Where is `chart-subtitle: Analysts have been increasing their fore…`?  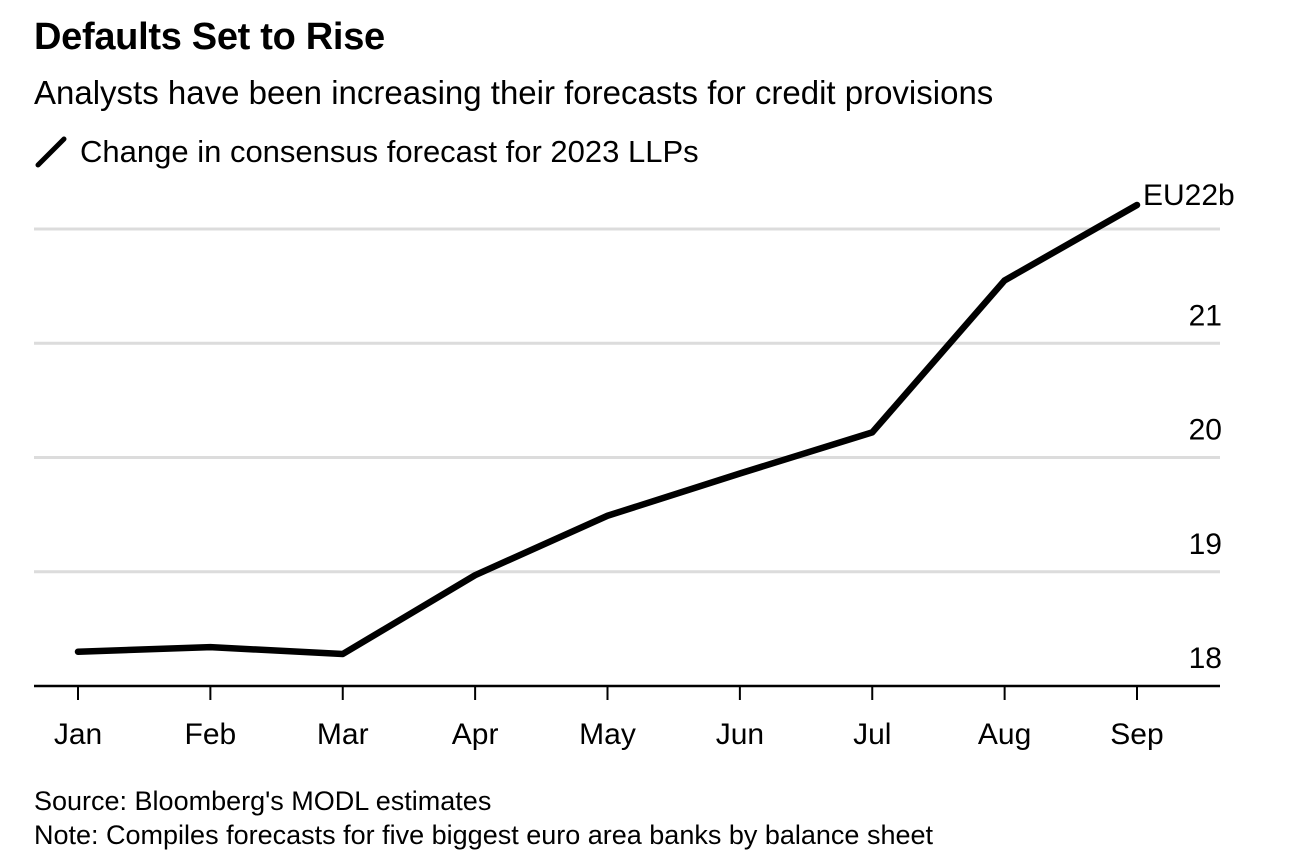
chart-subtitle: Analysts have been increasing their fore… is located at coordinates (514, 92).